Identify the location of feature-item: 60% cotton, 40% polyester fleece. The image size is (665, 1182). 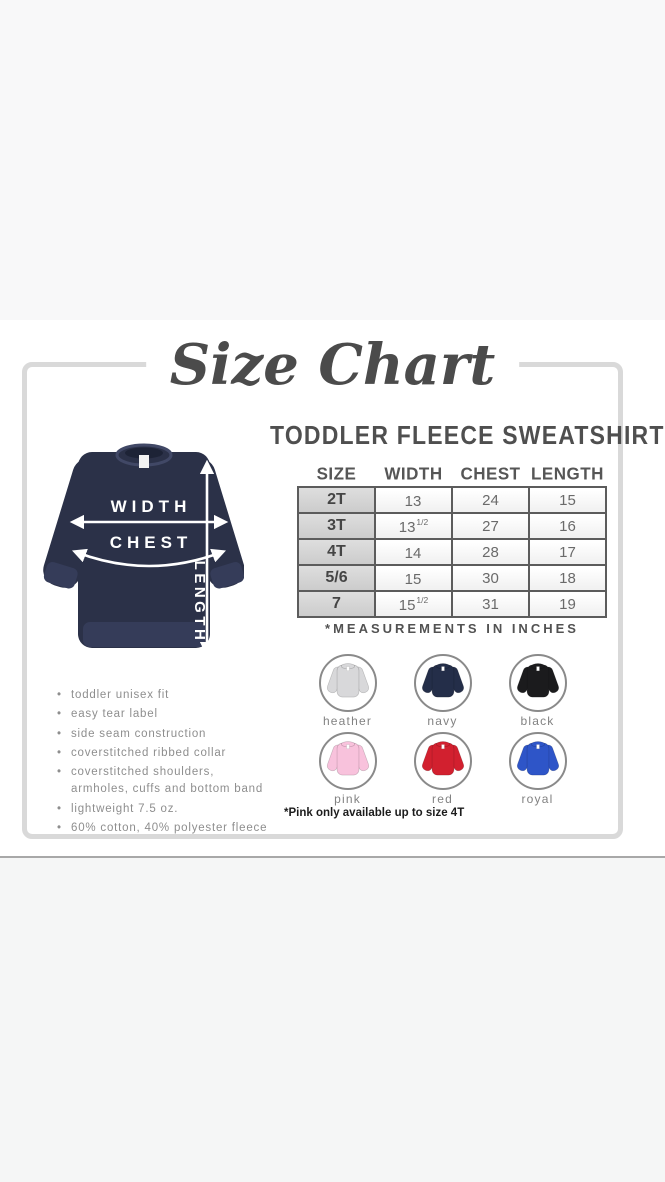
(163, 829).